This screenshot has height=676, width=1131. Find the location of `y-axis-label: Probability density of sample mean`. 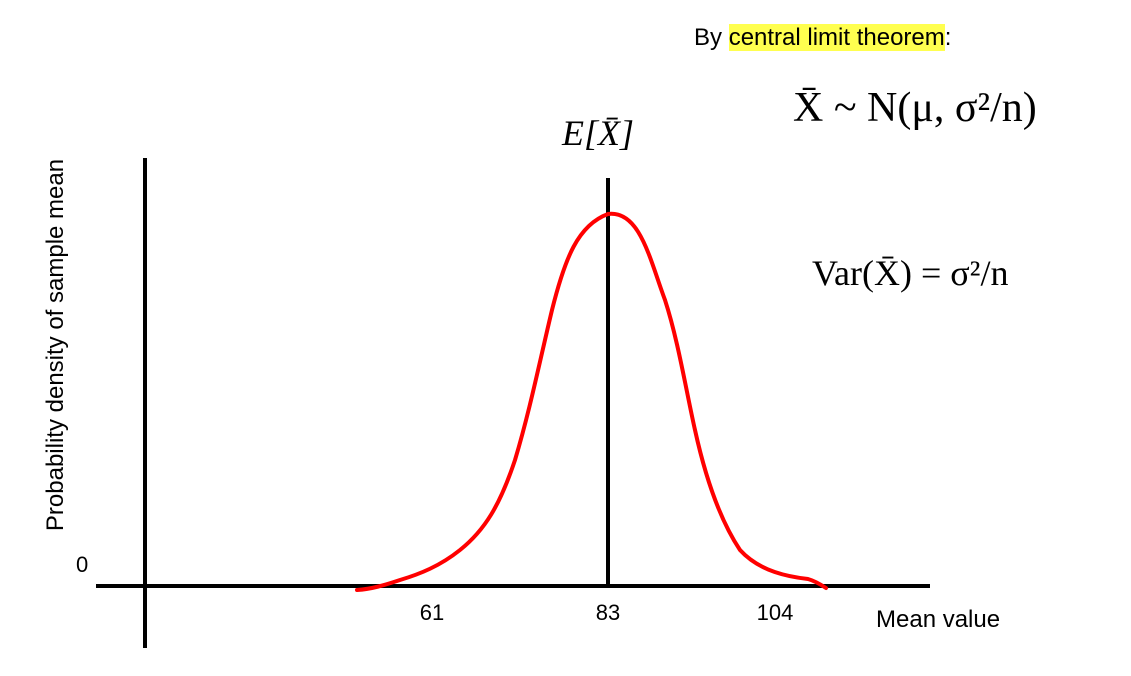

y-axis-label: Probability density of sample mean is located at coordinates (55, 345).